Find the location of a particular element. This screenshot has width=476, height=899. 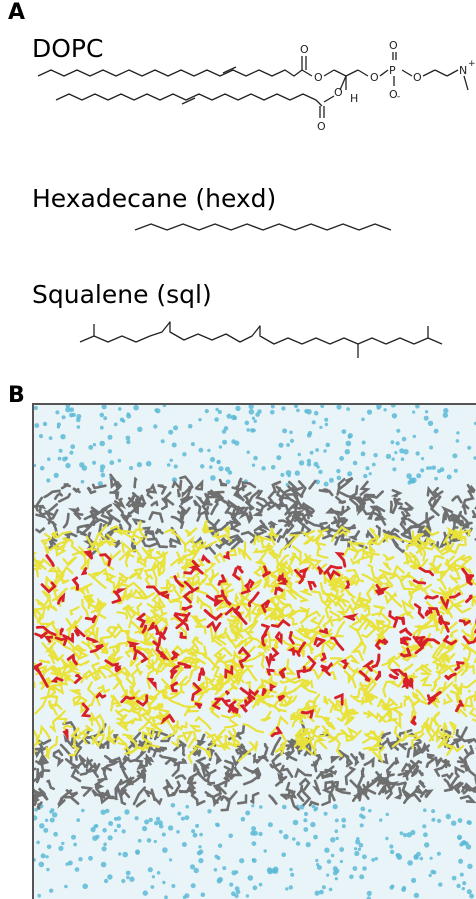

choline-n: N is located at coordinates (463, 70).